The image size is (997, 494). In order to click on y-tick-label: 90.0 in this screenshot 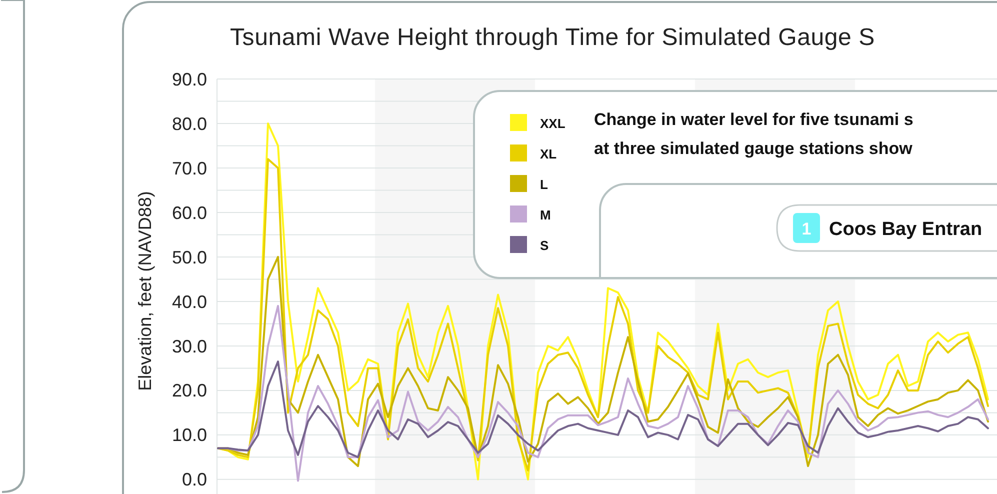, I will do `click(189, 79)`.